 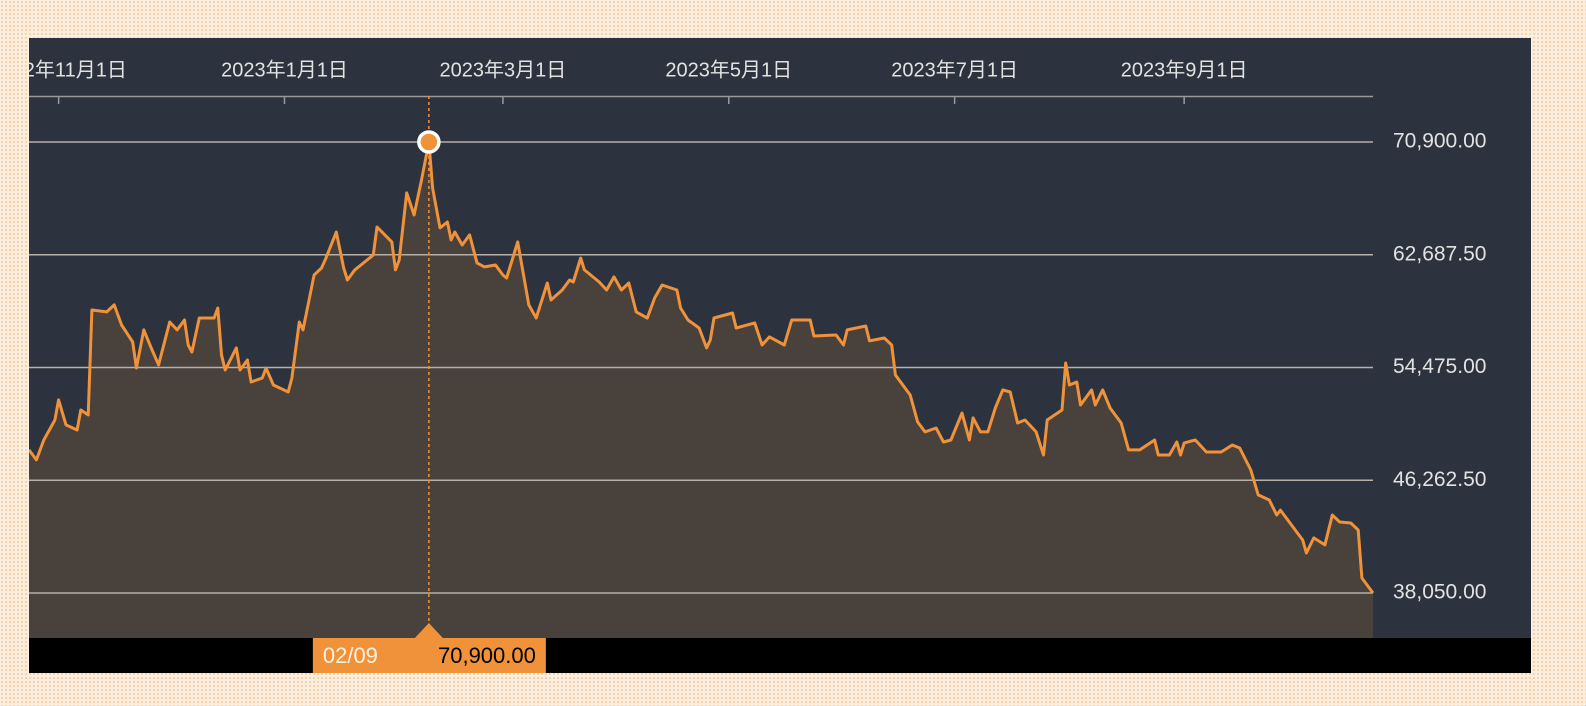 What do you see at coordinates (1439, 479) in the screenshot?
I see `y-tick-label: 46,262.50` at bounding box center [1439, 479].